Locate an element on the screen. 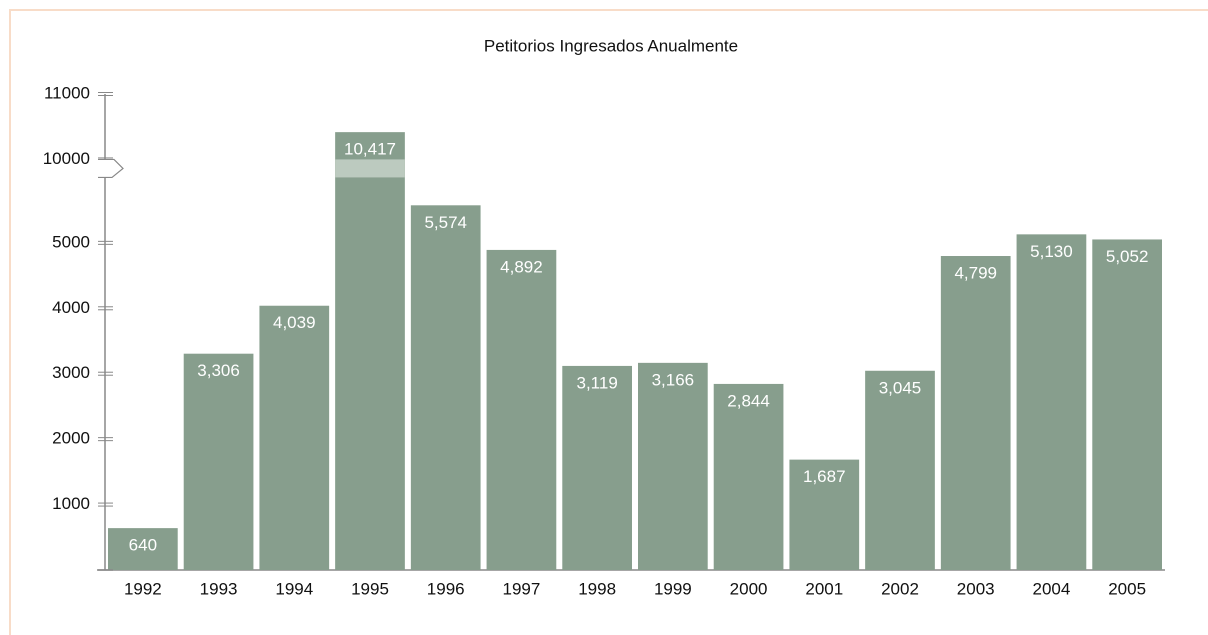 The height and width of the screenshot is (635, 1208). data-label: 2,844 is located at coordinates (748, 400).